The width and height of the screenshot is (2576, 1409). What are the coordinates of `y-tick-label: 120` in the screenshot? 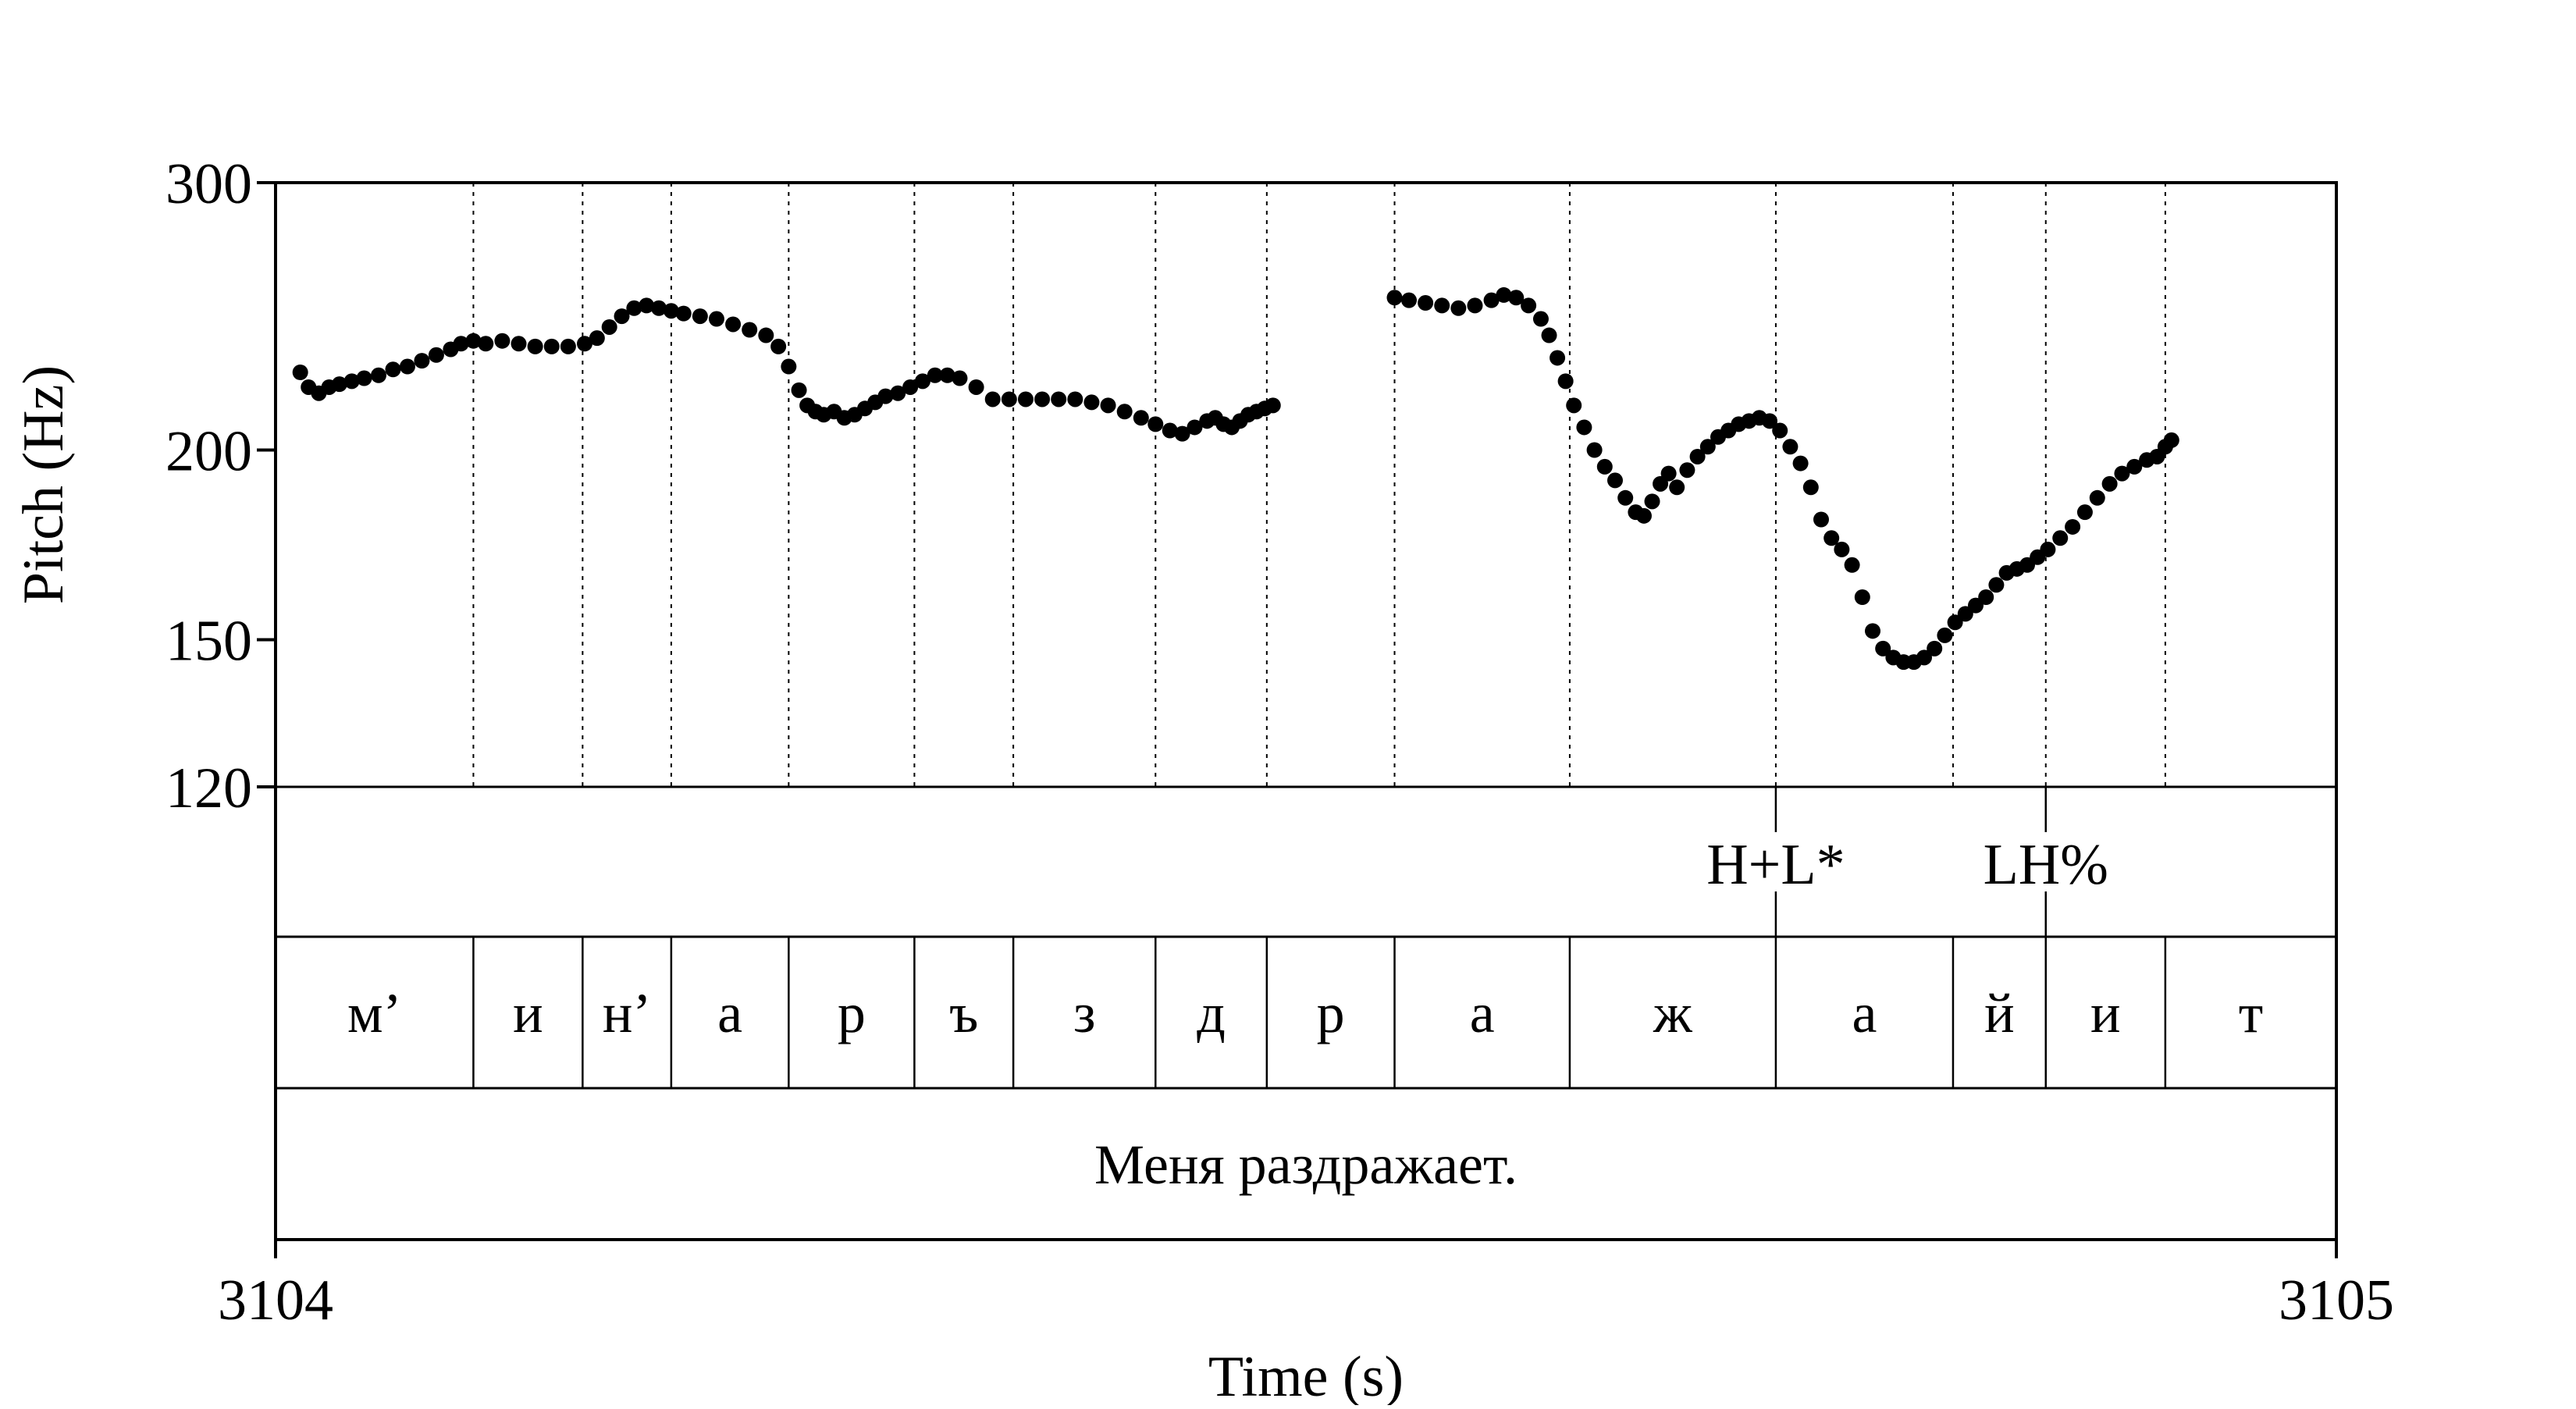 It's located at (208, 788).